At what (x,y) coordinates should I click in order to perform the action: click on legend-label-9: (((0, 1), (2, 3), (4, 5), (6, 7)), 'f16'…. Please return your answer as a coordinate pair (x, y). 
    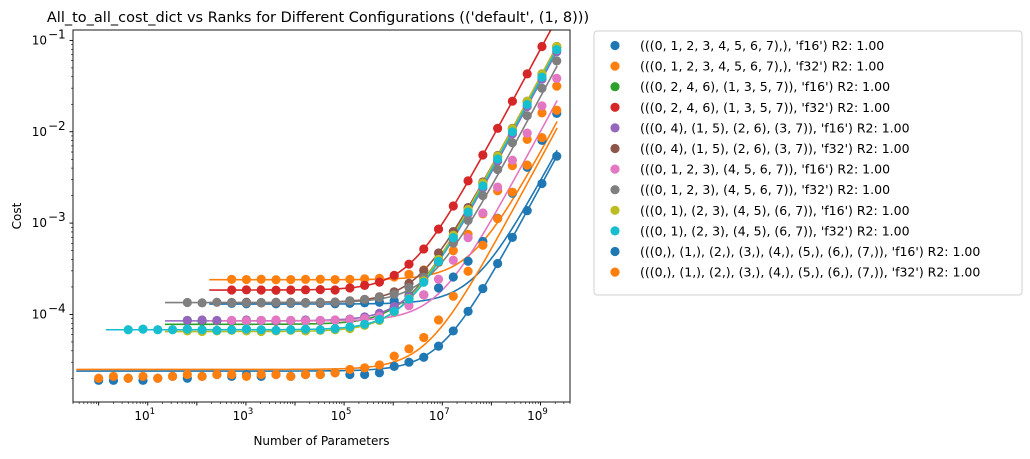
    Looking at the image, I should click on (775, 210).